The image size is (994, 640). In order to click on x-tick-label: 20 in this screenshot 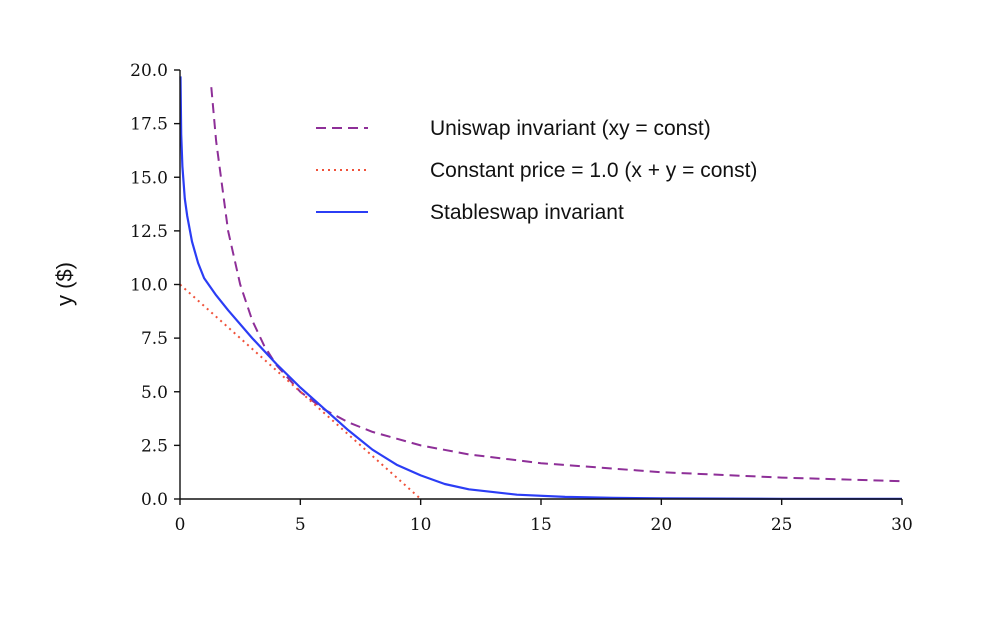, I will do `click(662, 525)`.